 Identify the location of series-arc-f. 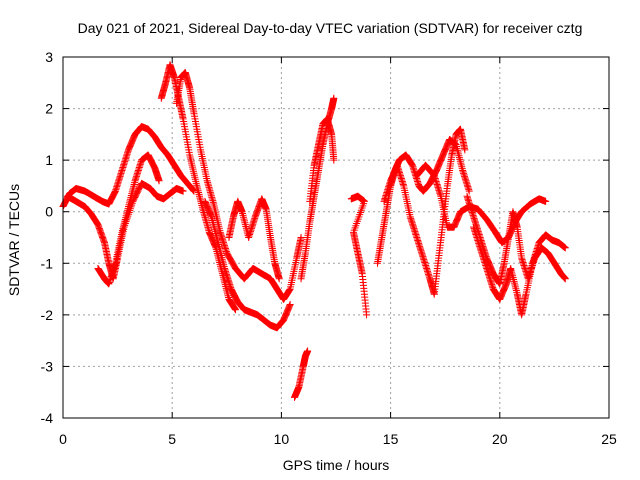
(247, 264).